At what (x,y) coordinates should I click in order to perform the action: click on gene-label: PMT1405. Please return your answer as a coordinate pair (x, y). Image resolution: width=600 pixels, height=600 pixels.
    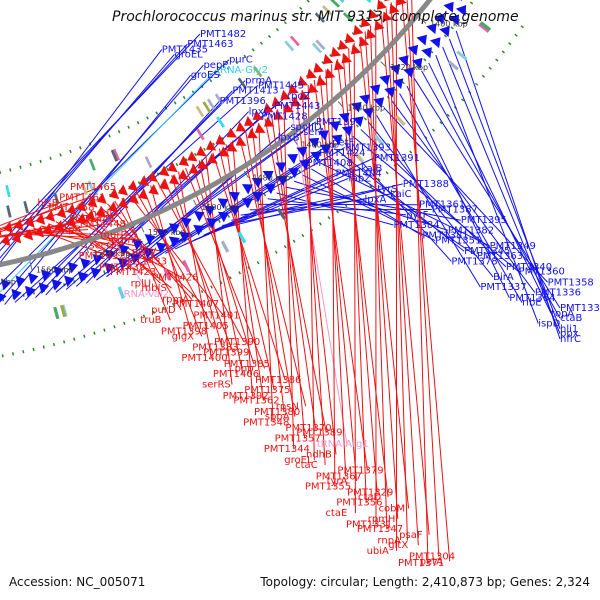
    Looking at the image, I should click on (206, 326).